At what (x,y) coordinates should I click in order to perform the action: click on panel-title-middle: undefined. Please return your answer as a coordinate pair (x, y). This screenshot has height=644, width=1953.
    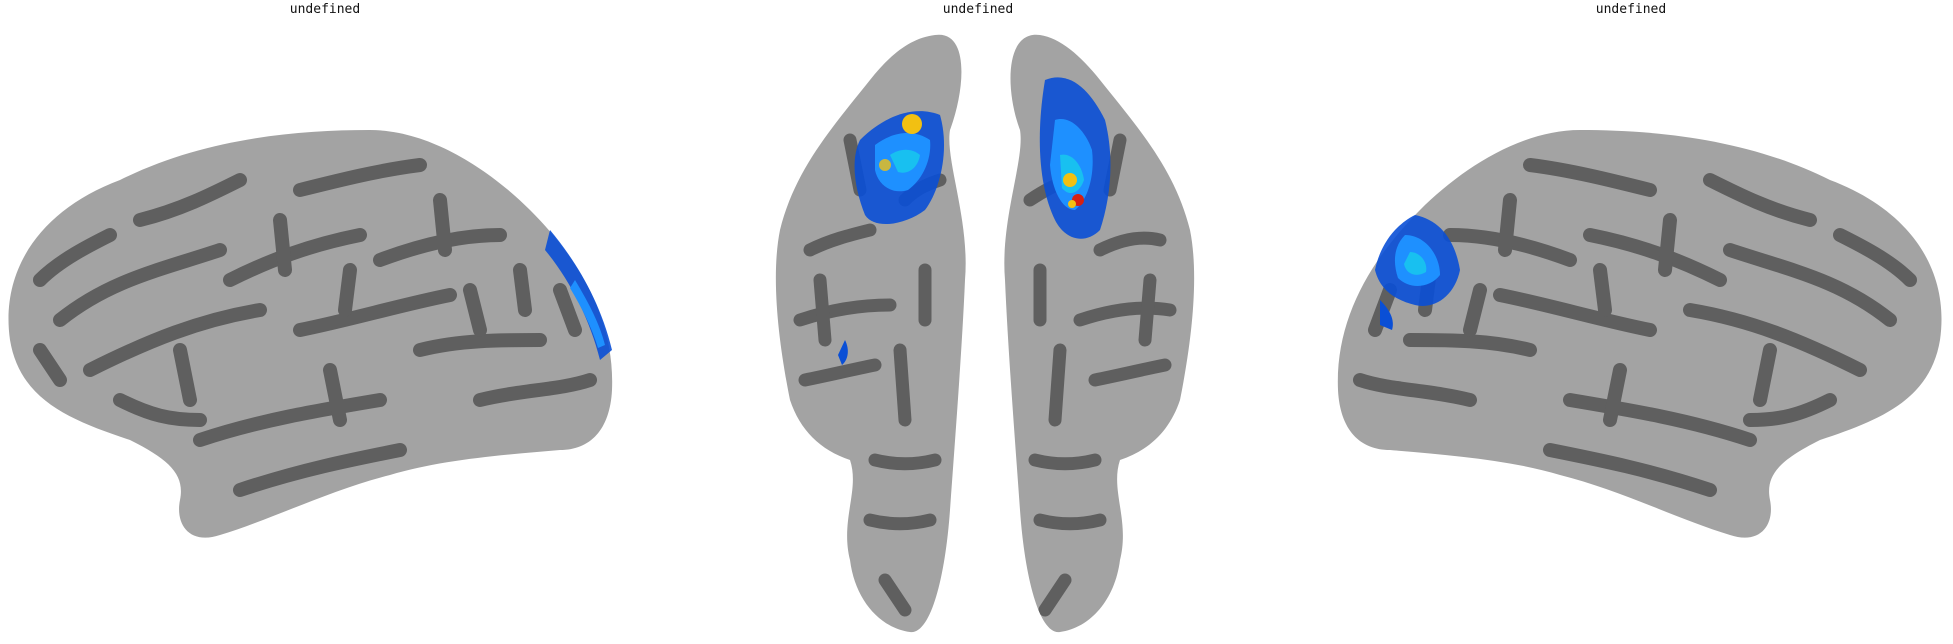
    Looking at the image, I should click on (978, 9).